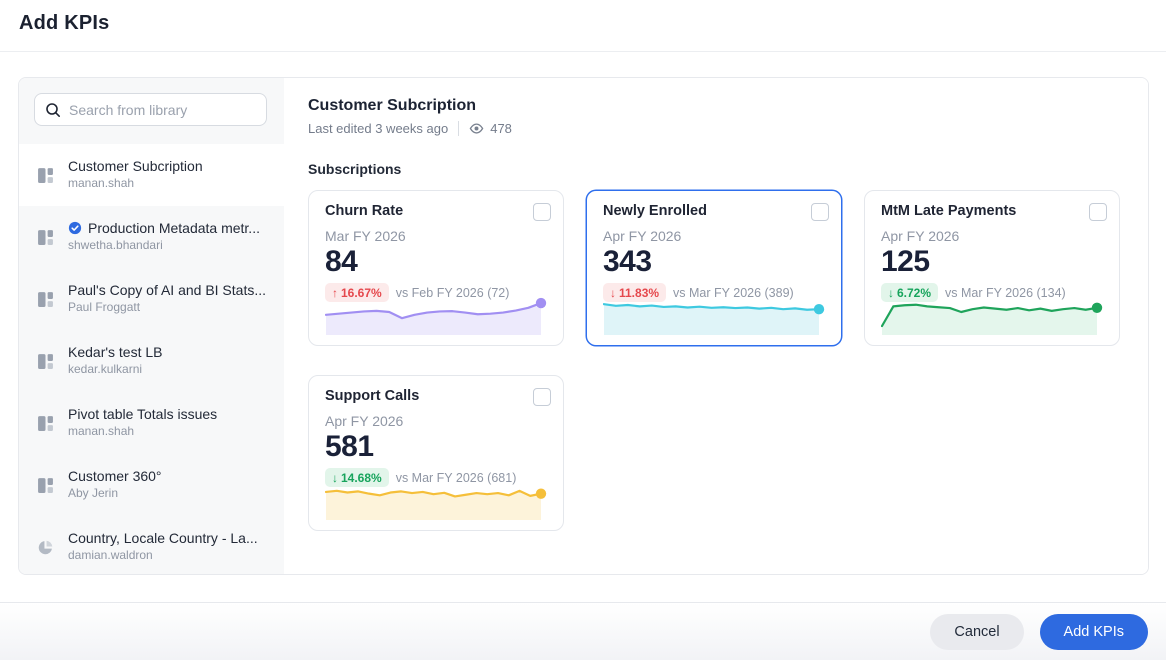  What do you see at coordinates (151, 423) in the screenshot?
I see `sidebar-item-pivot-table: Pivot table Totals issues manan.shah` at bounding box center [151, 423].